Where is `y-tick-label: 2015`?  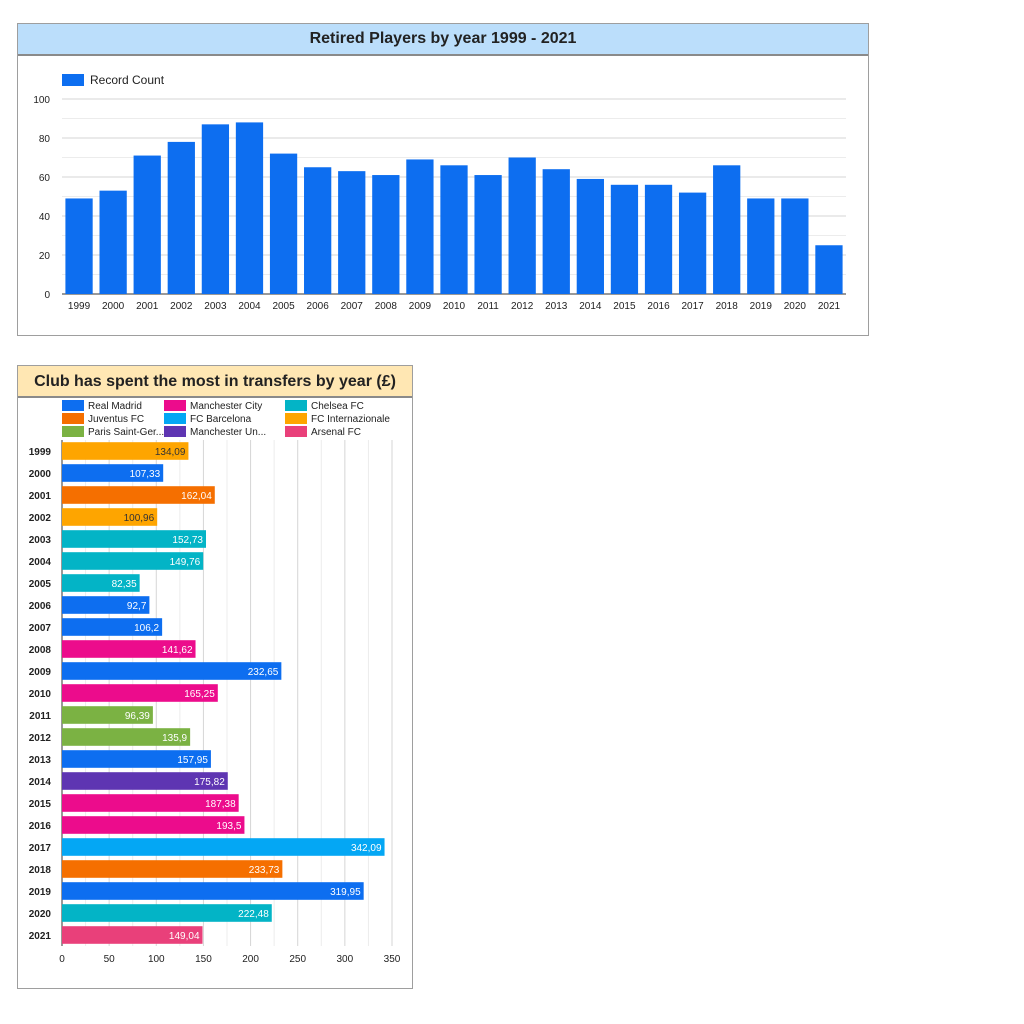 y-tick-label: 2015 is located at coordinates (40, 804).